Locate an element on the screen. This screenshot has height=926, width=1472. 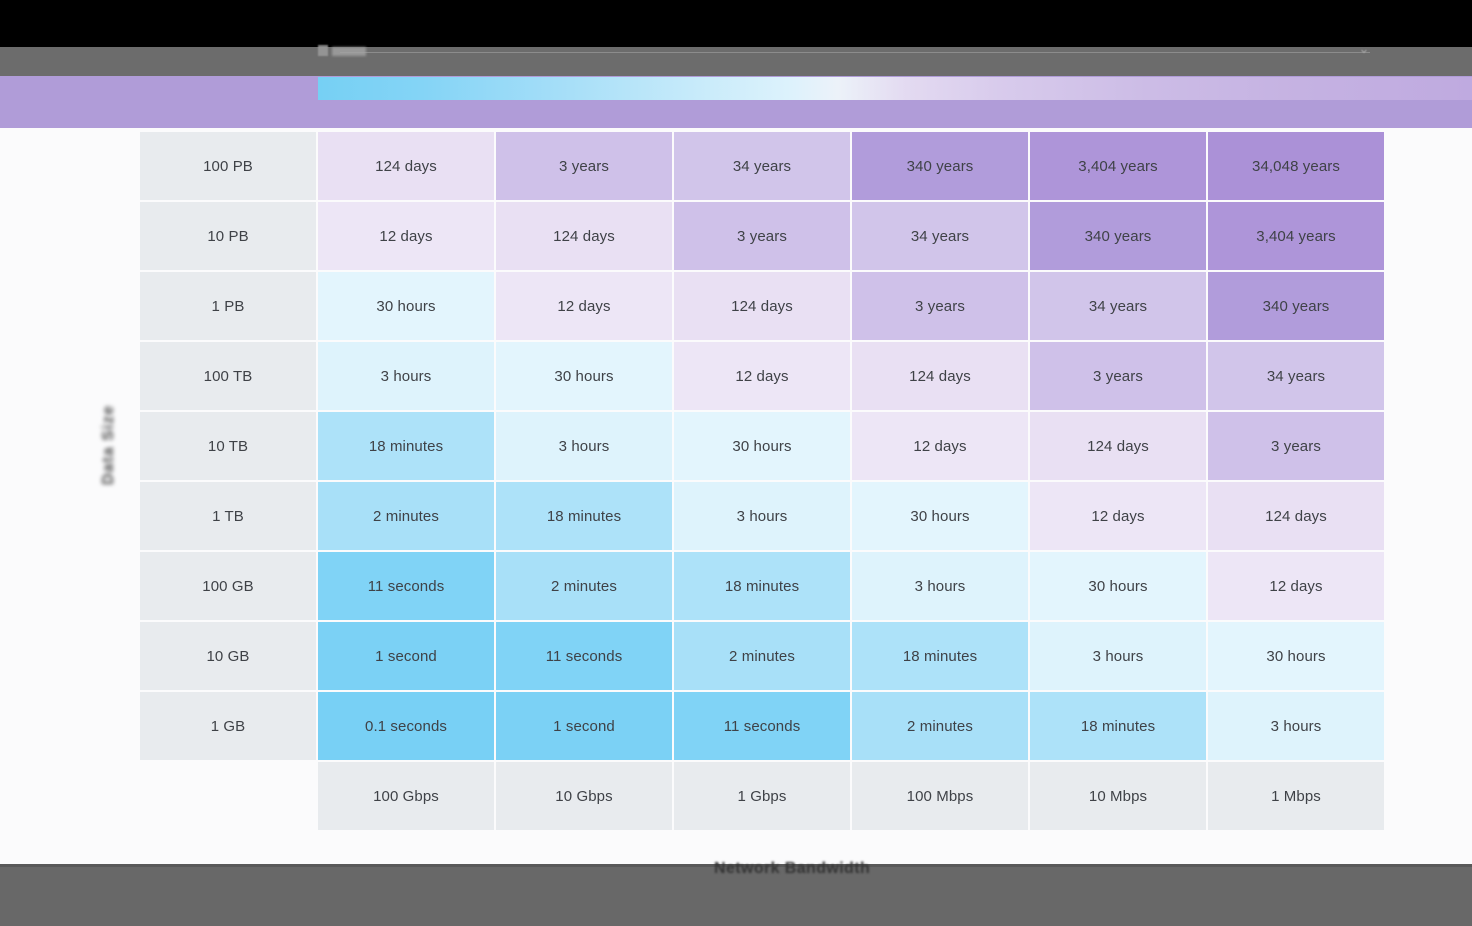
column-label-cell: 10 Gbps is located at coordinates (584, 796).